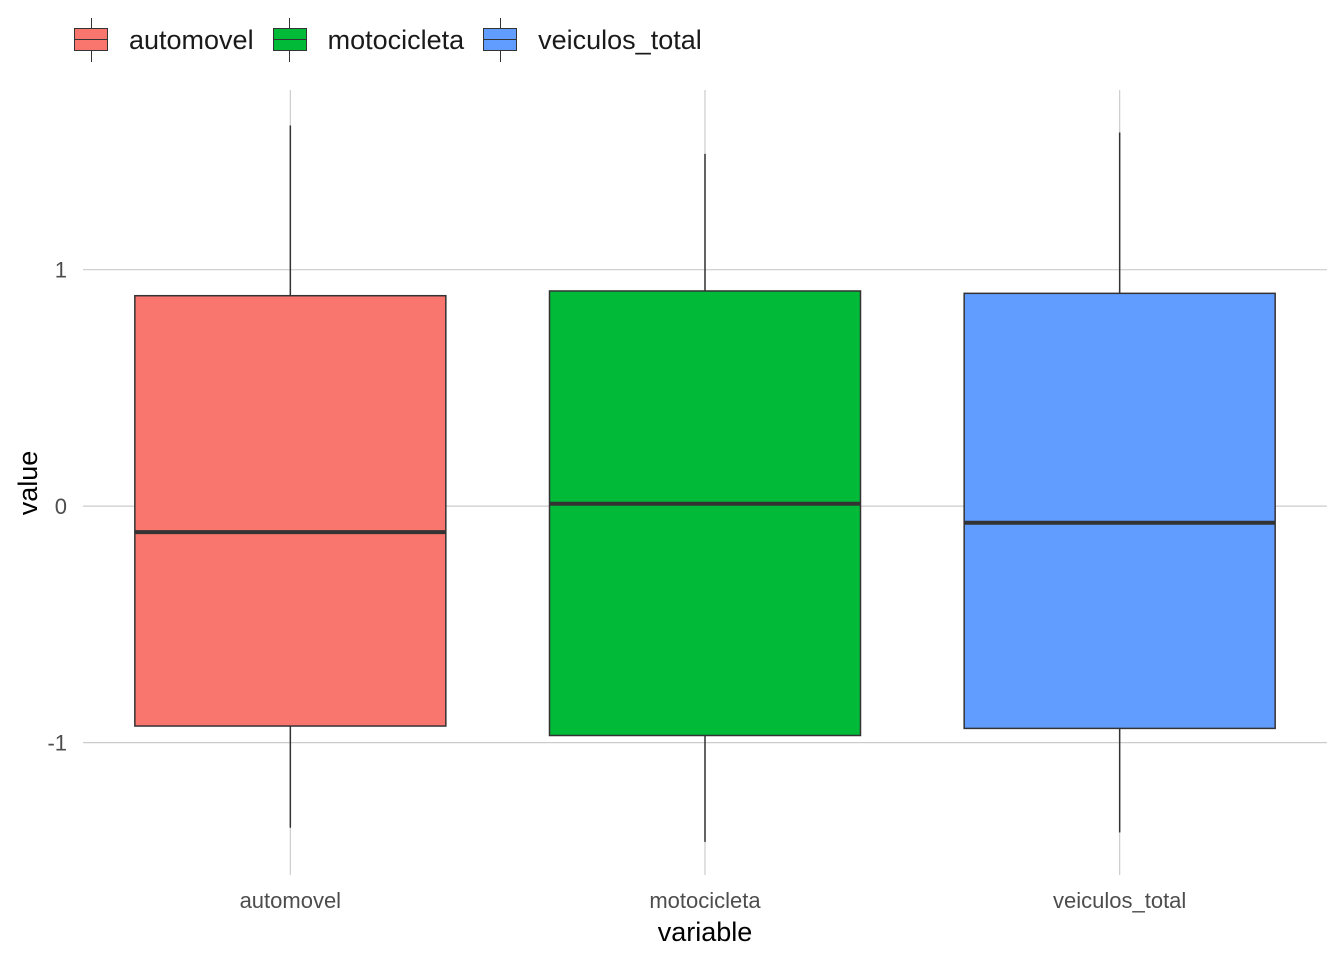 This screenshot has width=1344, height=960. I want to click on x-tick-labels: automovel motocicleta veiculos_total, so click(713, 900).